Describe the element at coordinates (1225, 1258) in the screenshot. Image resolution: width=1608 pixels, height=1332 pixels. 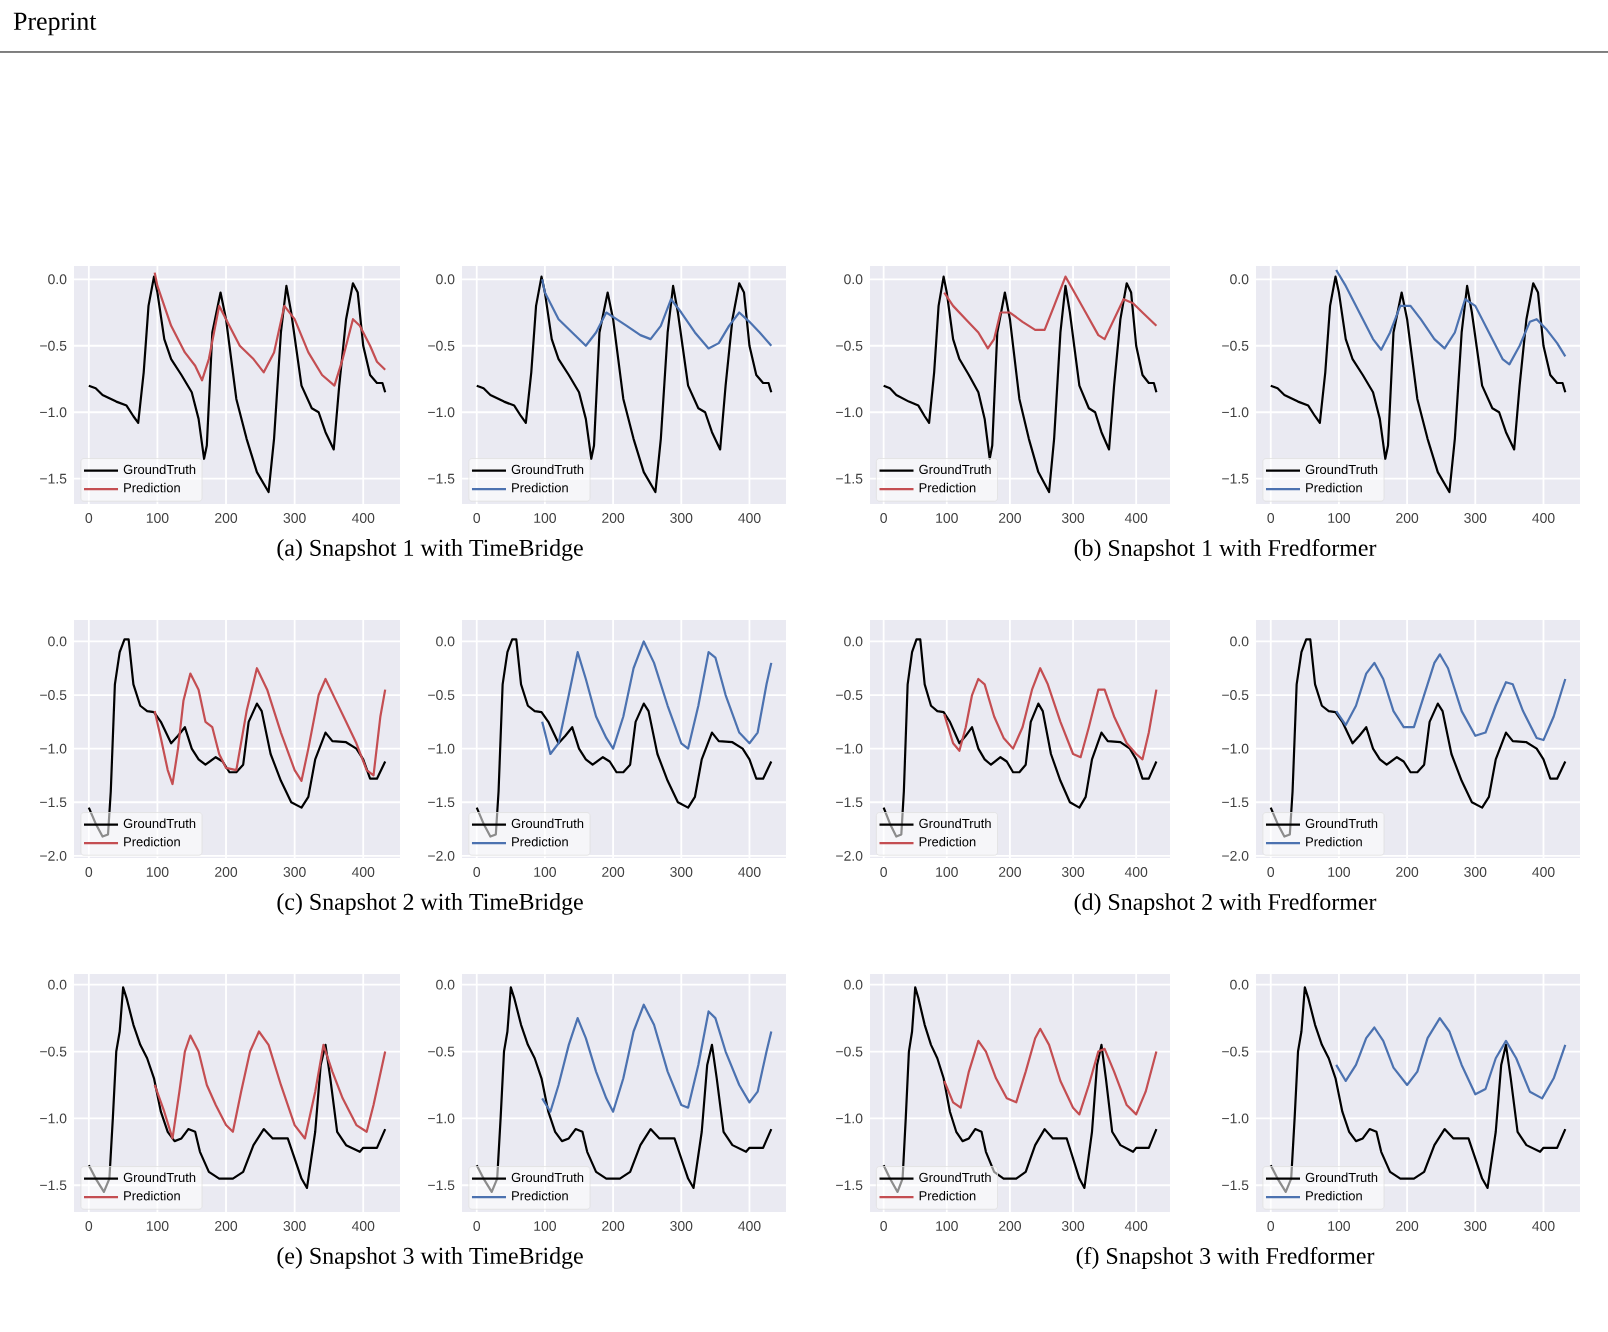
I see `text: (f) Snapshot 3 with Fredformer` at that location.